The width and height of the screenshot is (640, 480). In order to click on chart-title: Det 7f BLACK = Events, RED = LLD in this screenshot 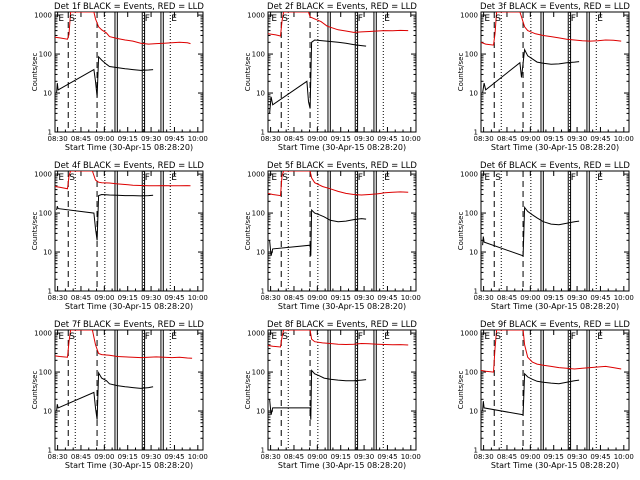, I will do `click(129, 325)`.